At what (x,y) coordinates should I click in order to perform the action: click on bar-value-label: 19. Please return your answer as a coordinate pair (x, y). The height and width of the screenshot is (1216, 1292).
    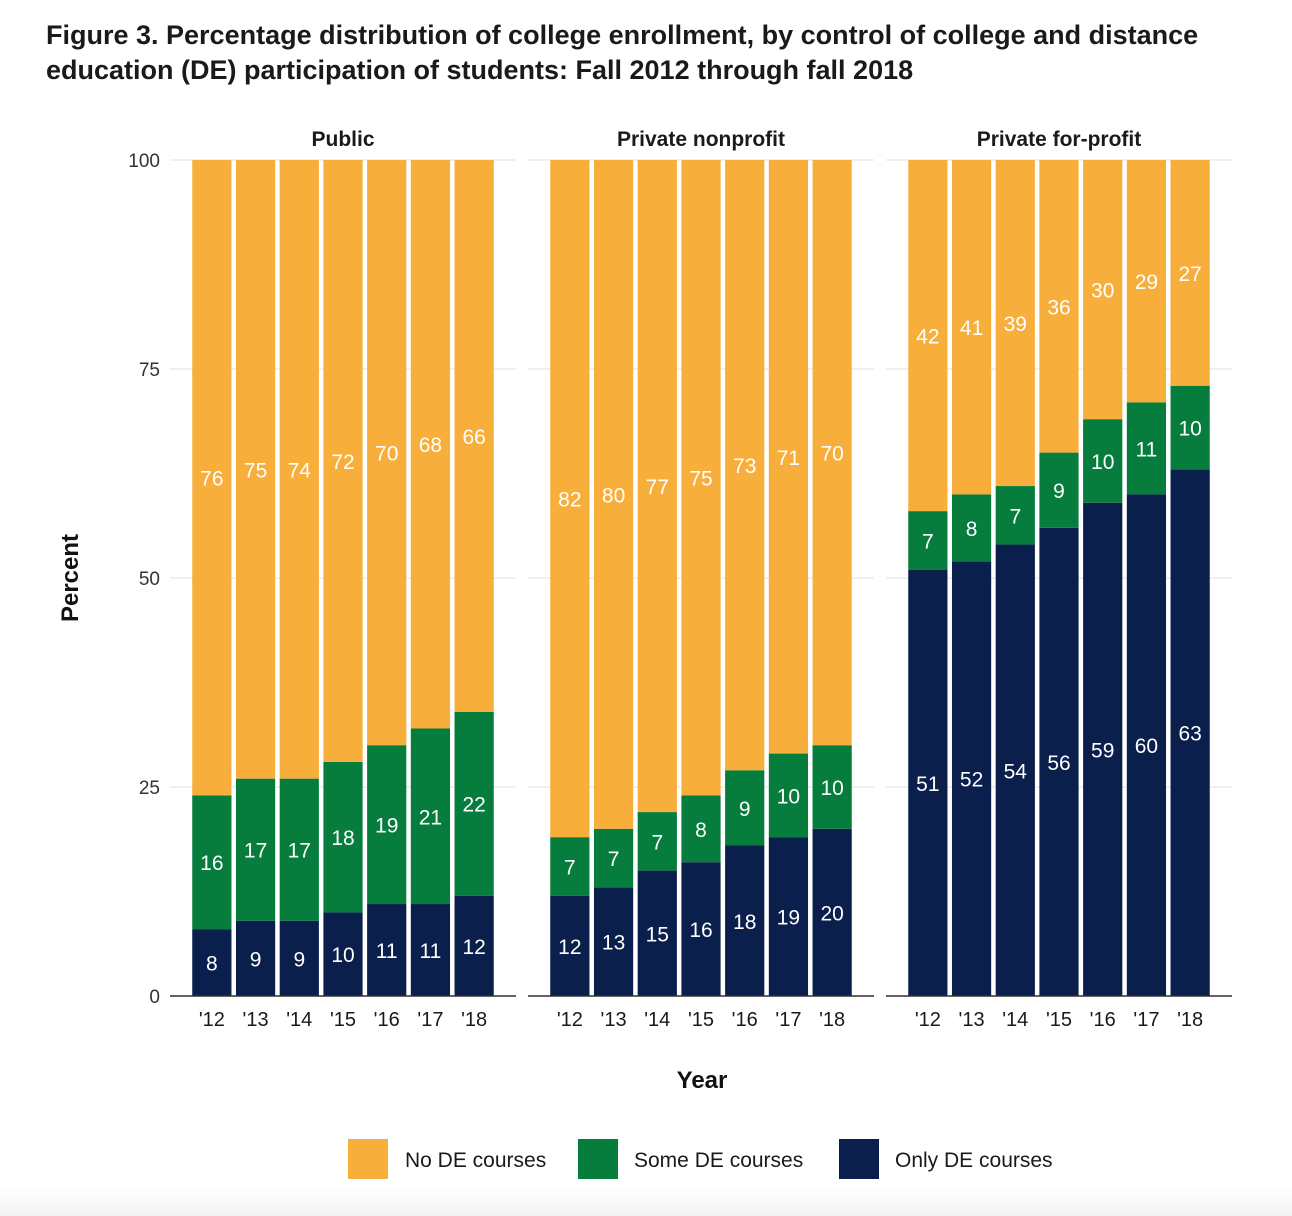
    Looking at the image, I should click on (788, 918).